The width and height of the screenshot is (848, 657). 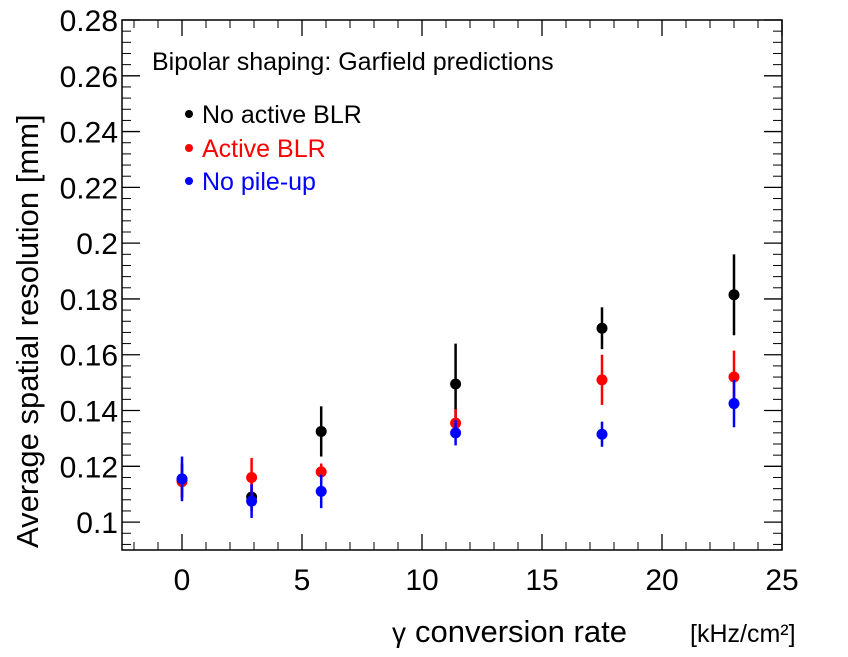 I want to click on y-tick-label: 0.18, so click(x=89, y=300).